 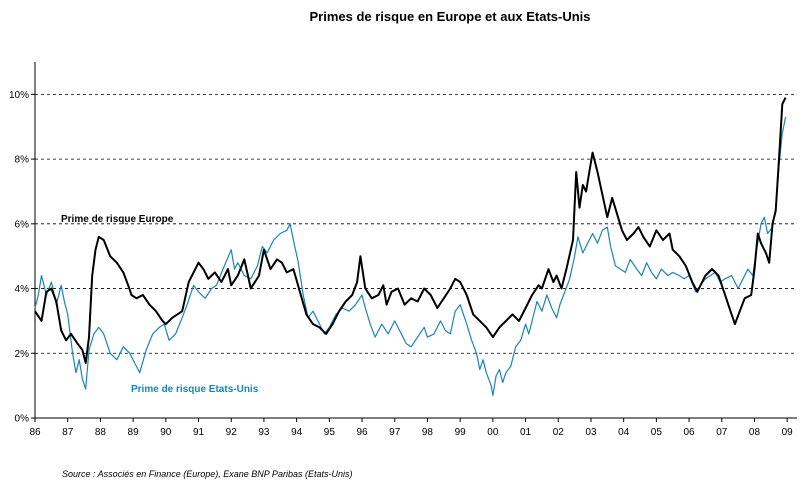 What do you see at coordinates (22, 224) in the screenshot?
I see `y-tick-label: 6%` at bounding box center [22, 224].